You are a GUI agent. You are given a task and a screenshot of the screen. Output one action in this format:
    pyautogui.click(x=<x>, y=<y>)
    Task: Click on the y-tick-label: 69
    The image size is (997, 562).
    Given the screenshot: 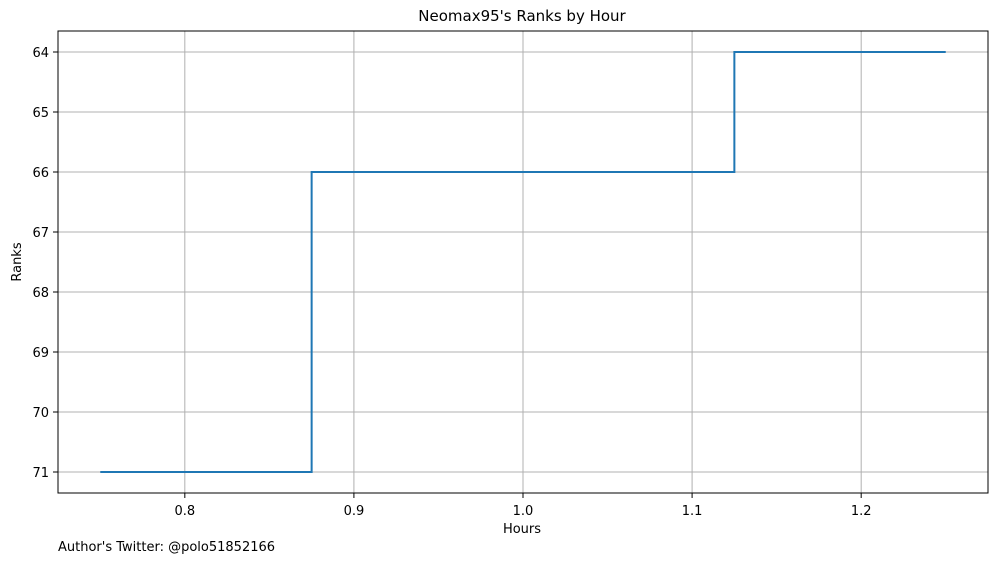 What is the action you would take?
    pyautogui.click(x=40, y=353)
    